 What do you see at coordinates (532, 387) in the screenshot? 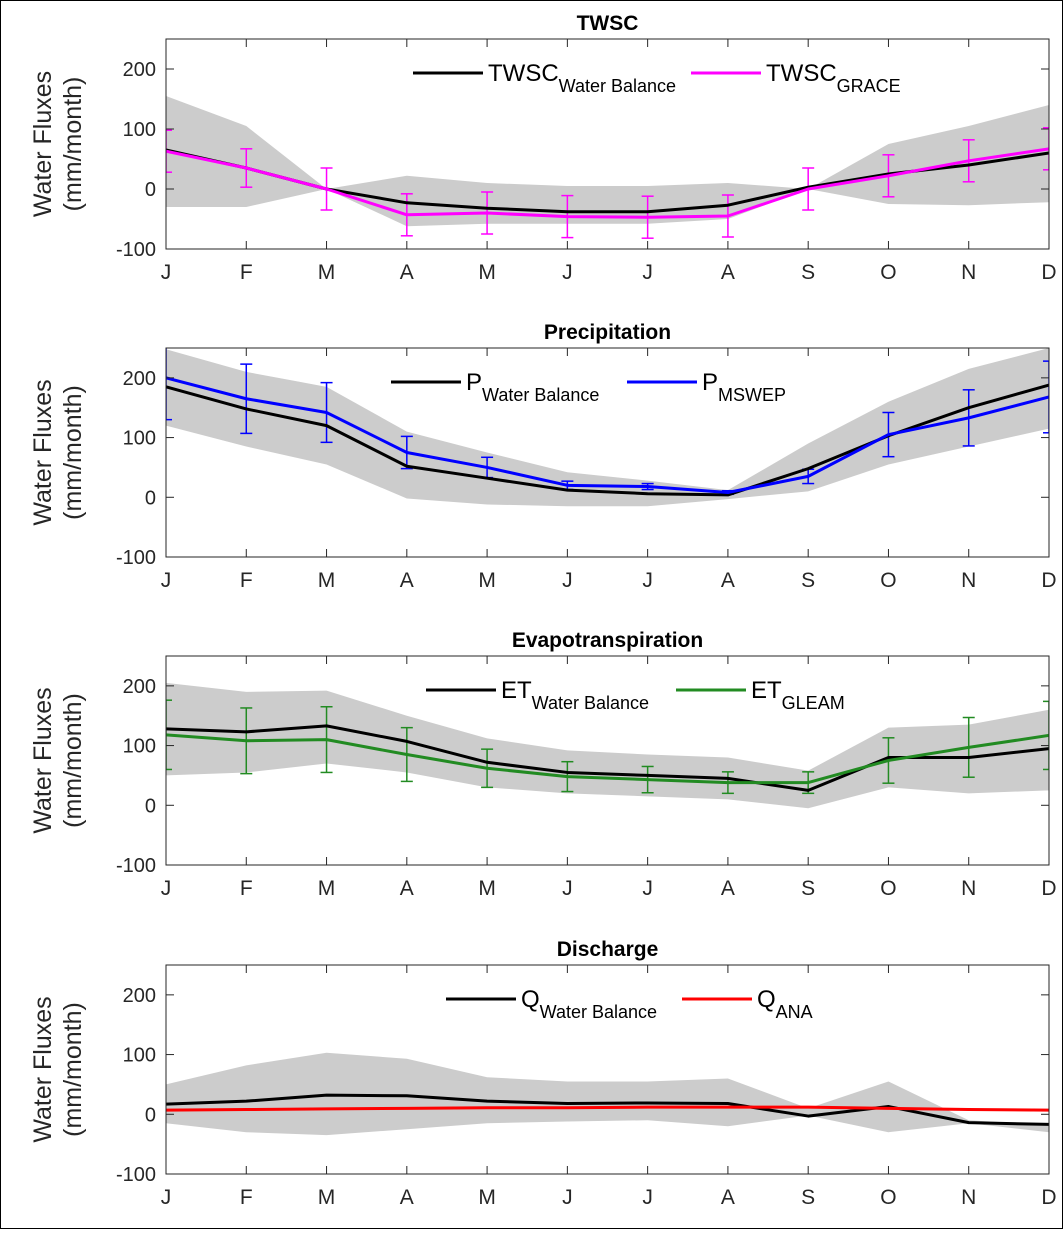
I see `legend-entry-1: PWater Balance` at bounding box center [532, 387].